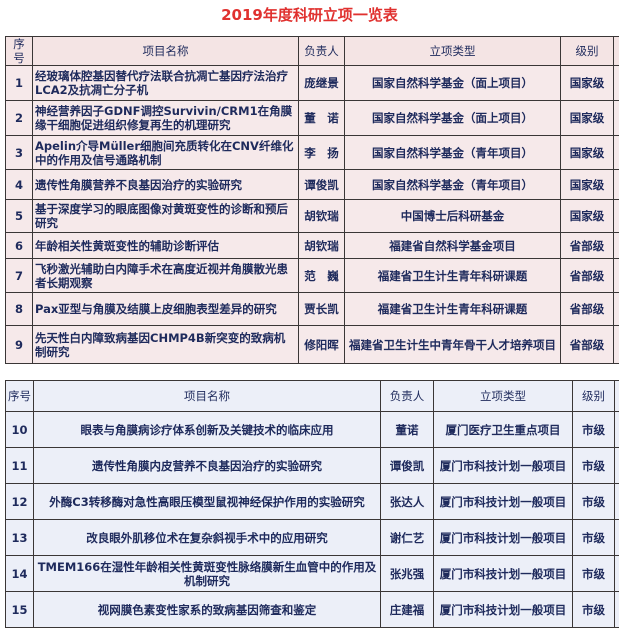  What do you see at coordinates (19, 275) in the screenshot?
I see `row-number: 7` at bounding box center [19, 275].